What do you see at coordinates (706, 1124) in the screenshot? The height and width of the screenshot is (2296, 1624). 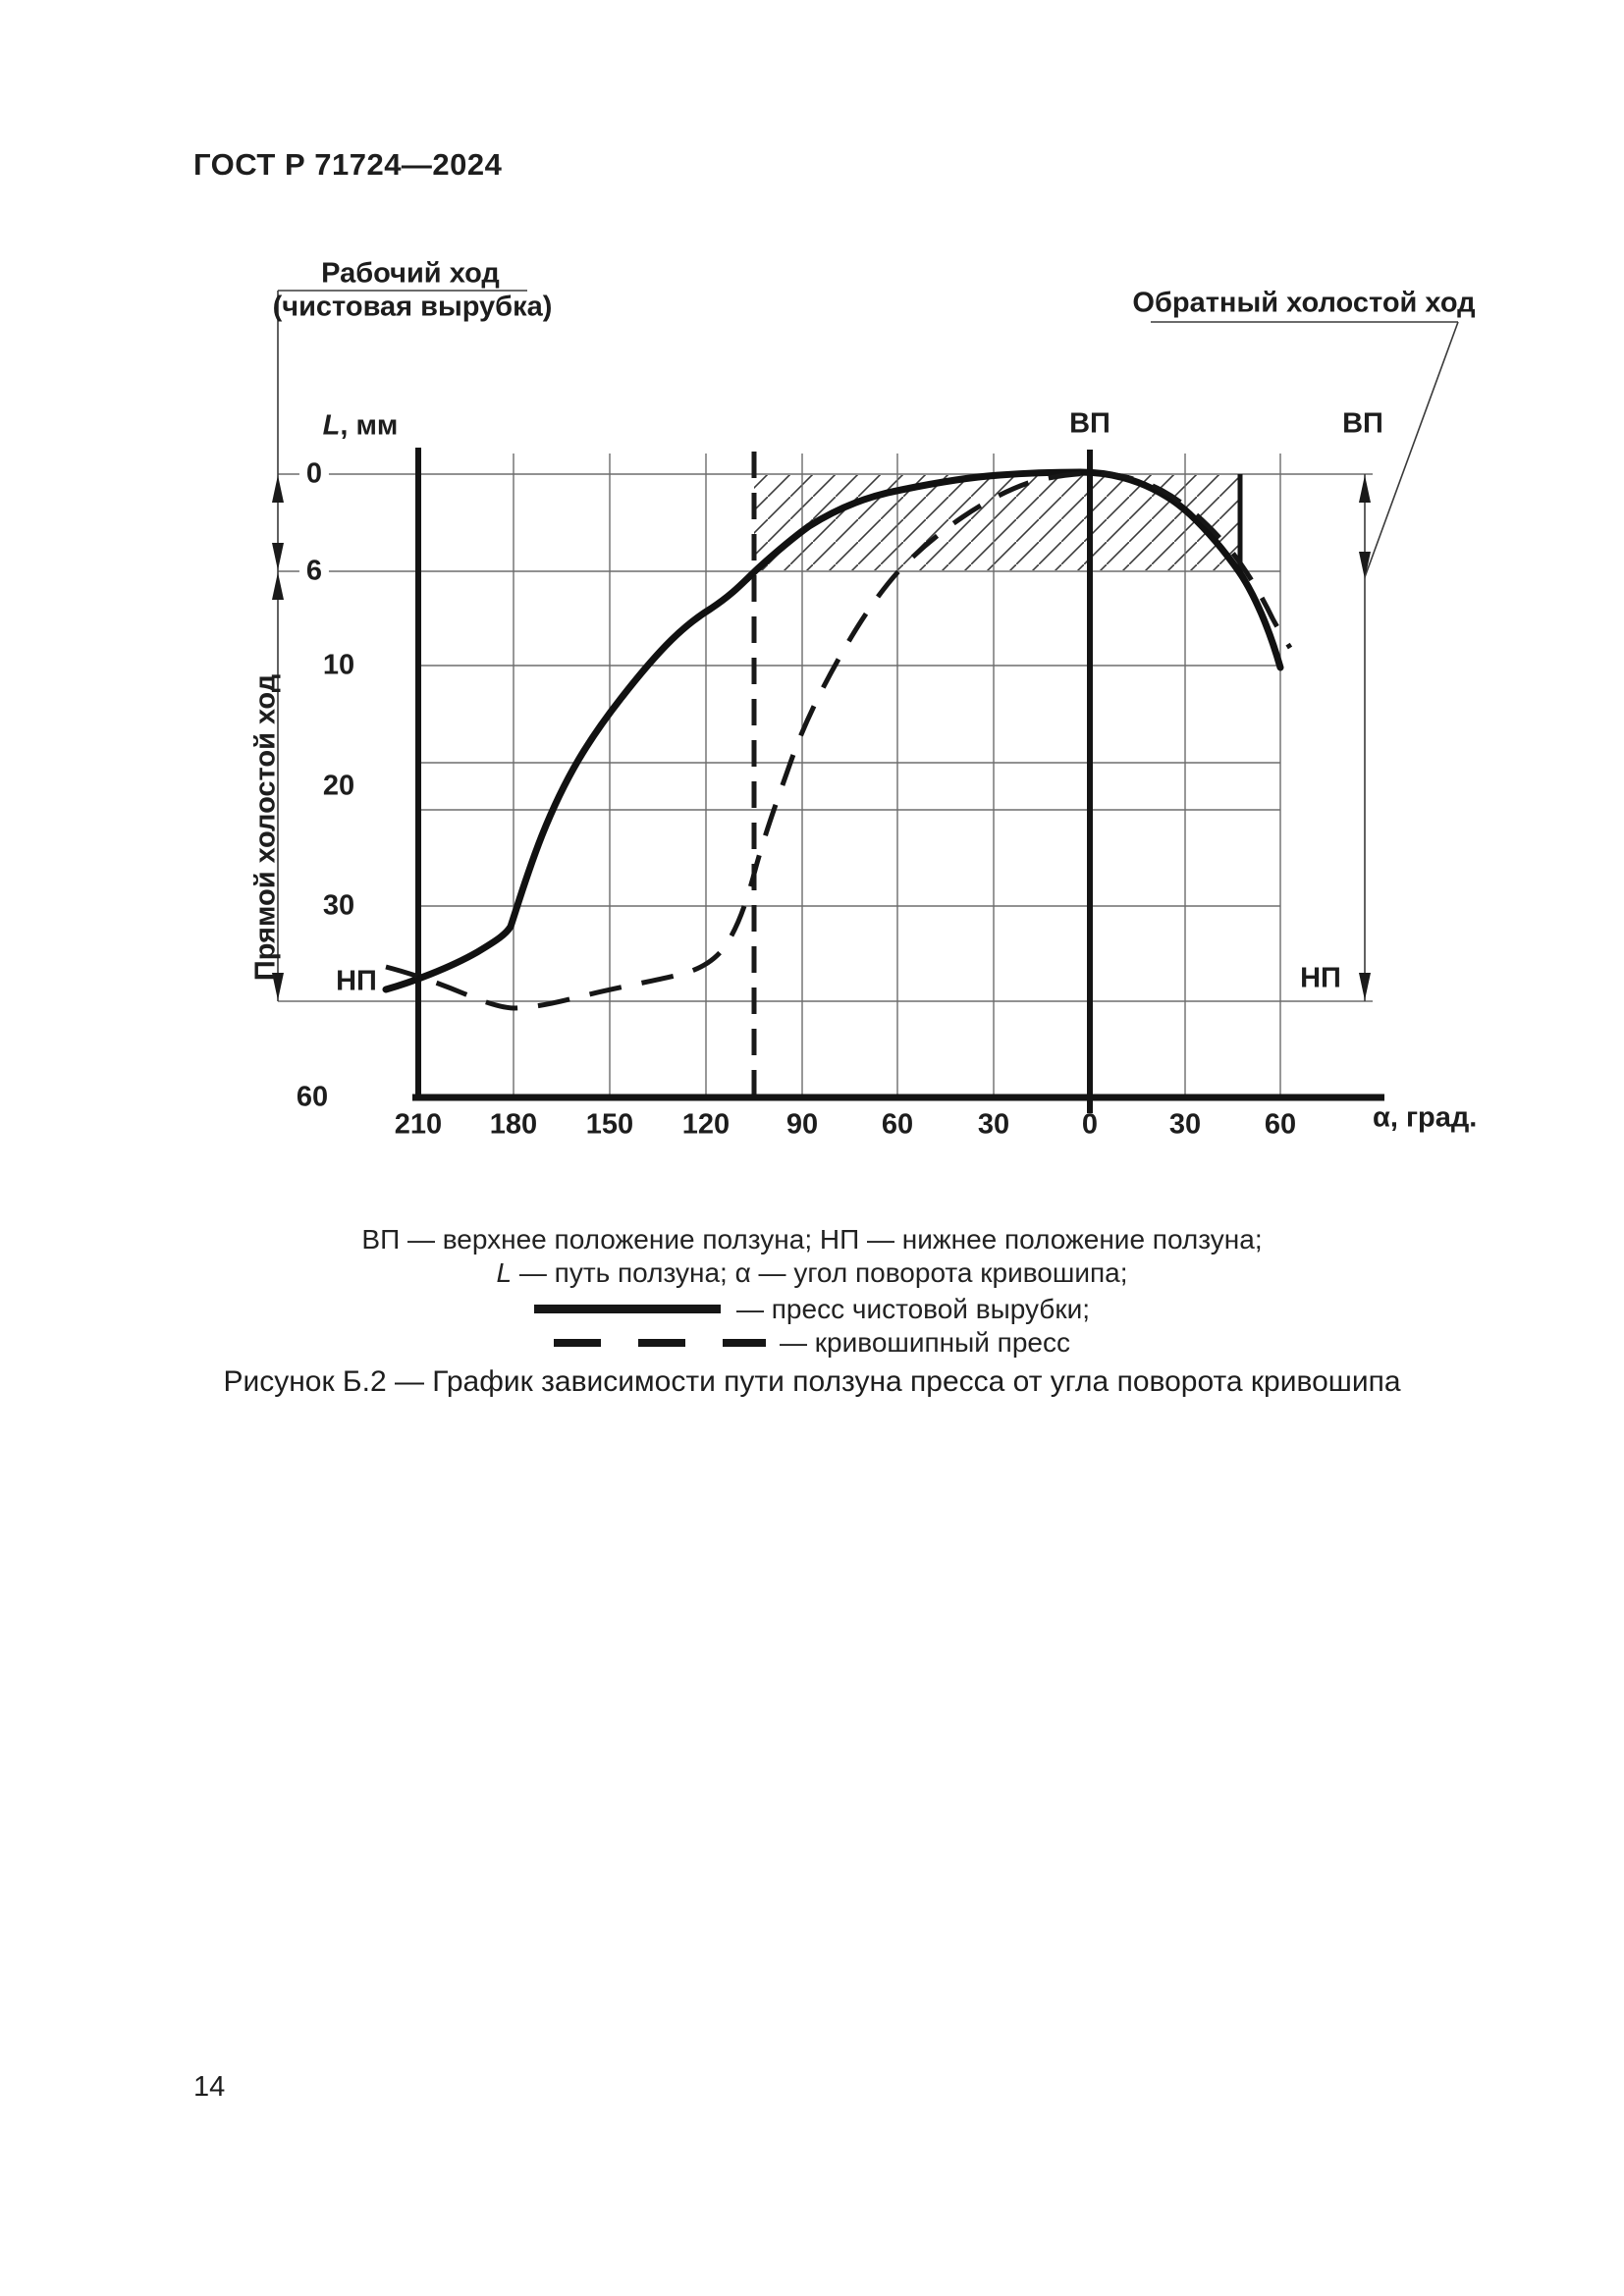 I see `x-tick-120: 120` at bounding box center [706, 1124].